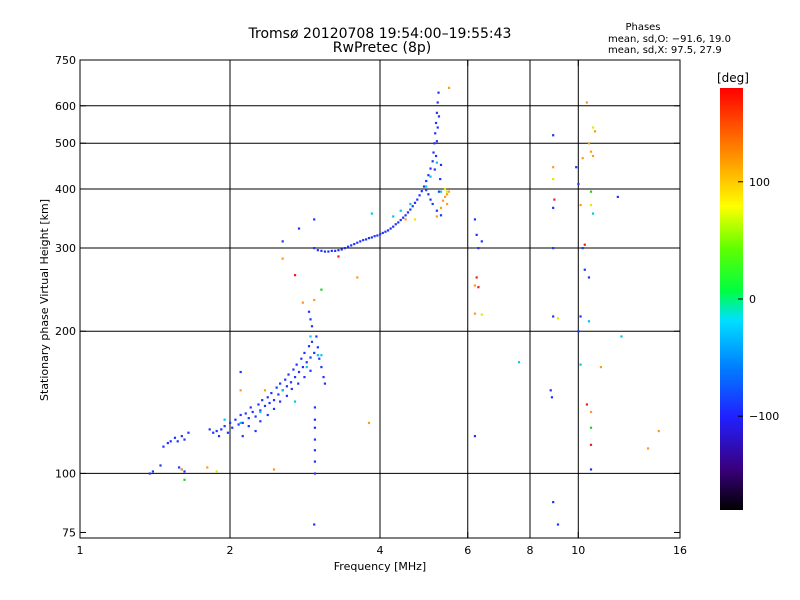 The height and width of the screenshot is (600, 800). I want to click on colorbar, so click(731, 299).